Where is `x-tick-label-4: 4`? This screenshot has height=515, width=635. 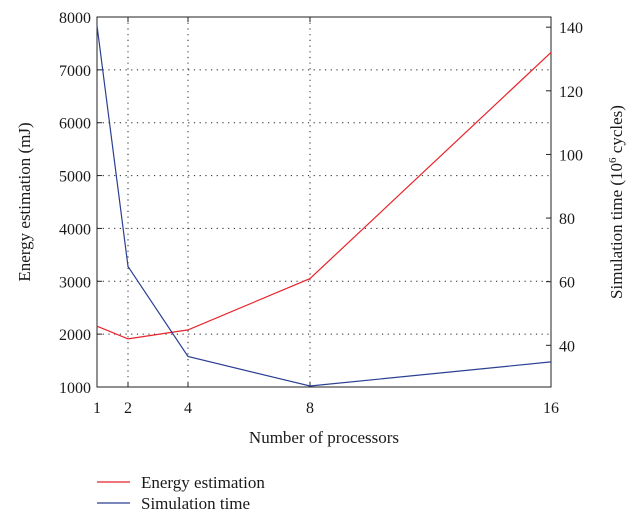 x-tick-label-4: 4 is located at coordinates (188, 408).